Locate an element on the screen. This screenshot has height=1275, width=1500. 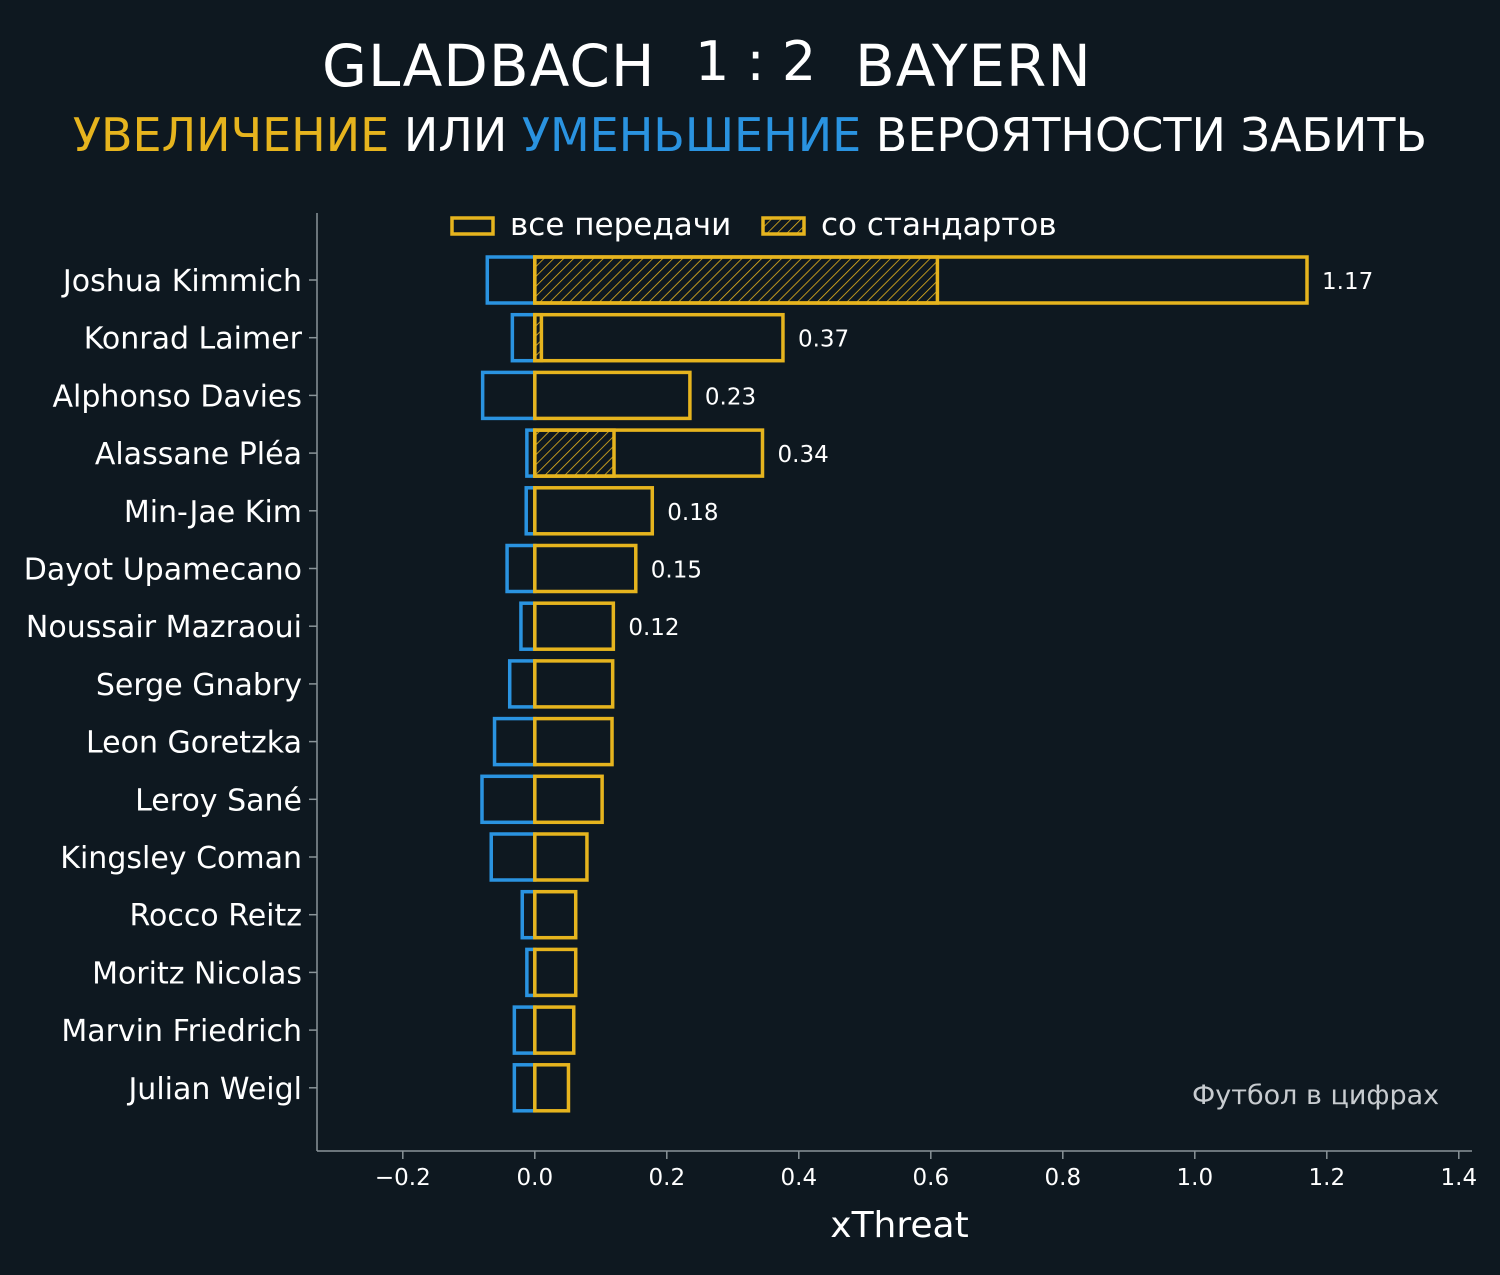
watermark: Футбол в цифрах is located at coordinates (1316, 1095).